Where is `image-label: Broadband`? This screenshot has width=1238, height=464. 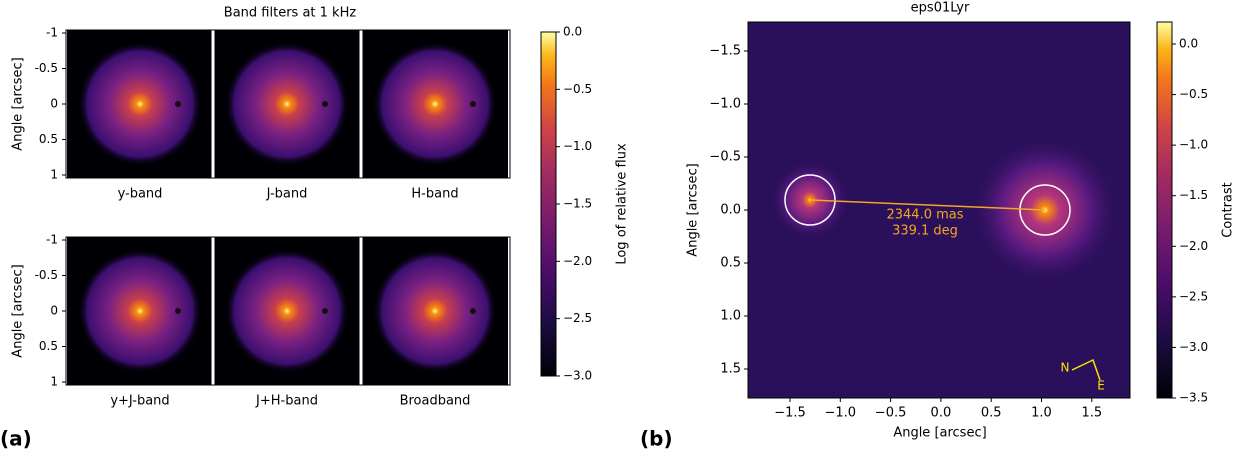 image-label: Broadband is located at coordinates (435, 401).